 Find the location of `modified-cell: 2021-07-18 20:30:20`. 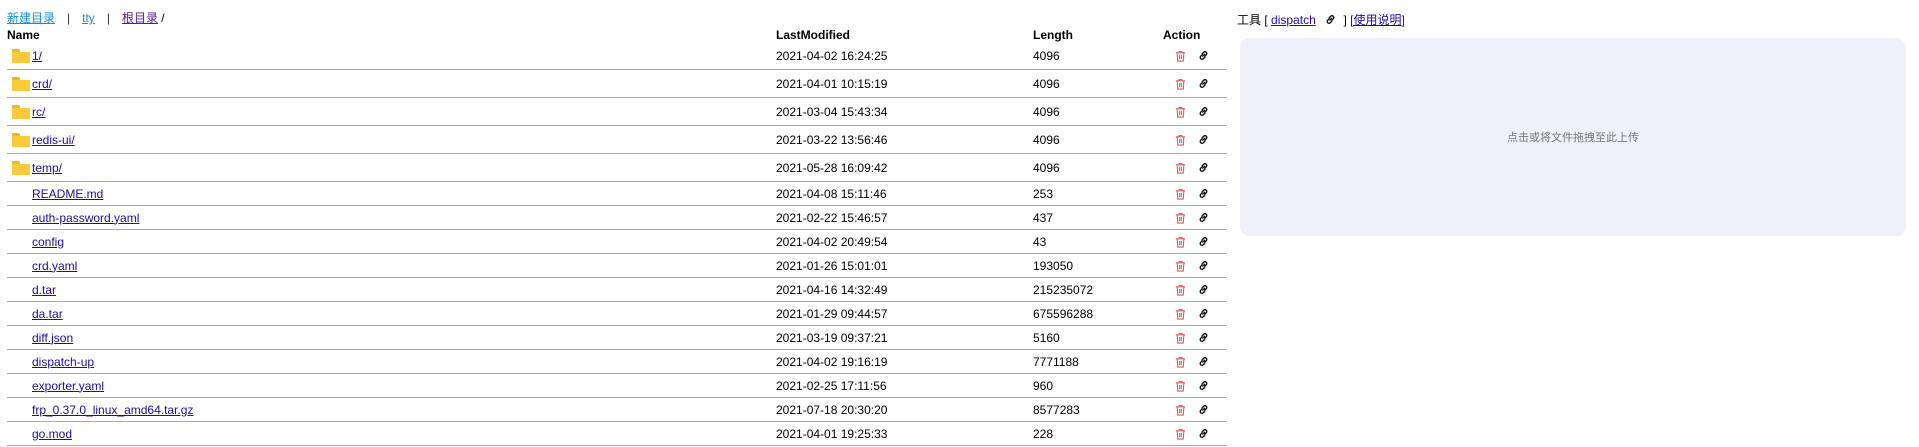

modified-cell: 2021-07-18 20:30:20 is located at coordinates (904, 409).